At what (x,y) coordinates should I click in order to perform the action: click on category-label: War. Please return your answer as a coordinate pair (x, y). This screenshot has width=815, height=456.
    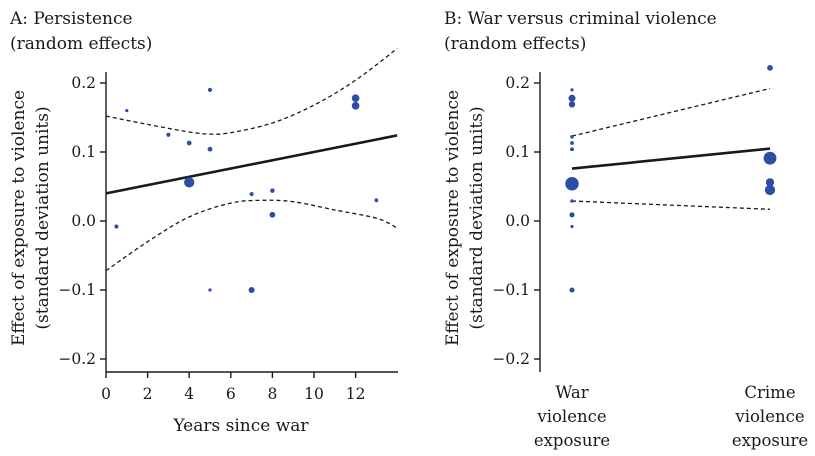
    Looking at the image, I should click on (571, 392).